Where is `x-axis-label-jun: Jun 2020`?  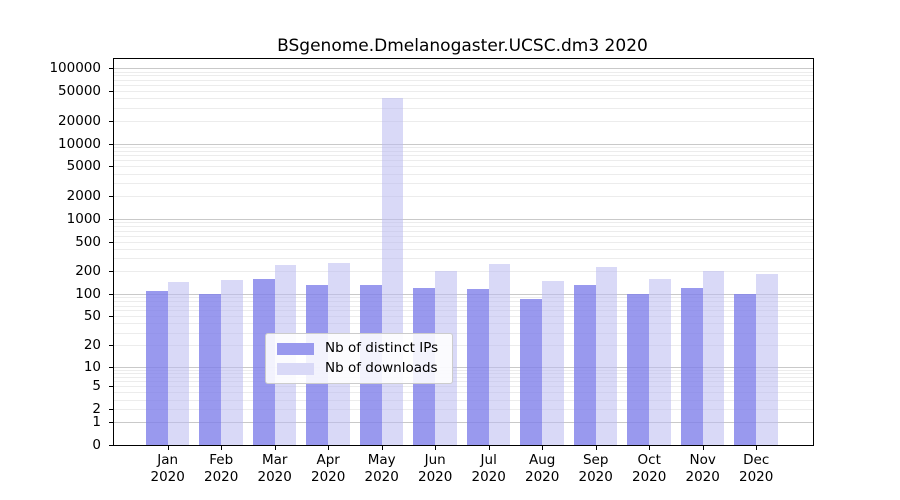
x-axis-label-jun: Jun 2020 is located at coordinates (435, 469).